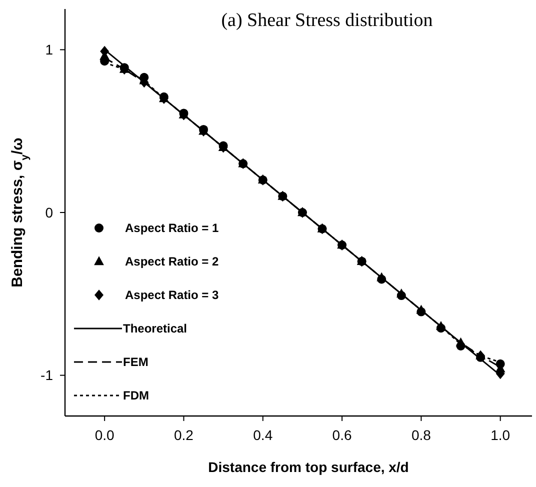  Describe the element at coordinates (135, 362) in the screenshot. I see `legend-label: FEM` at that location.